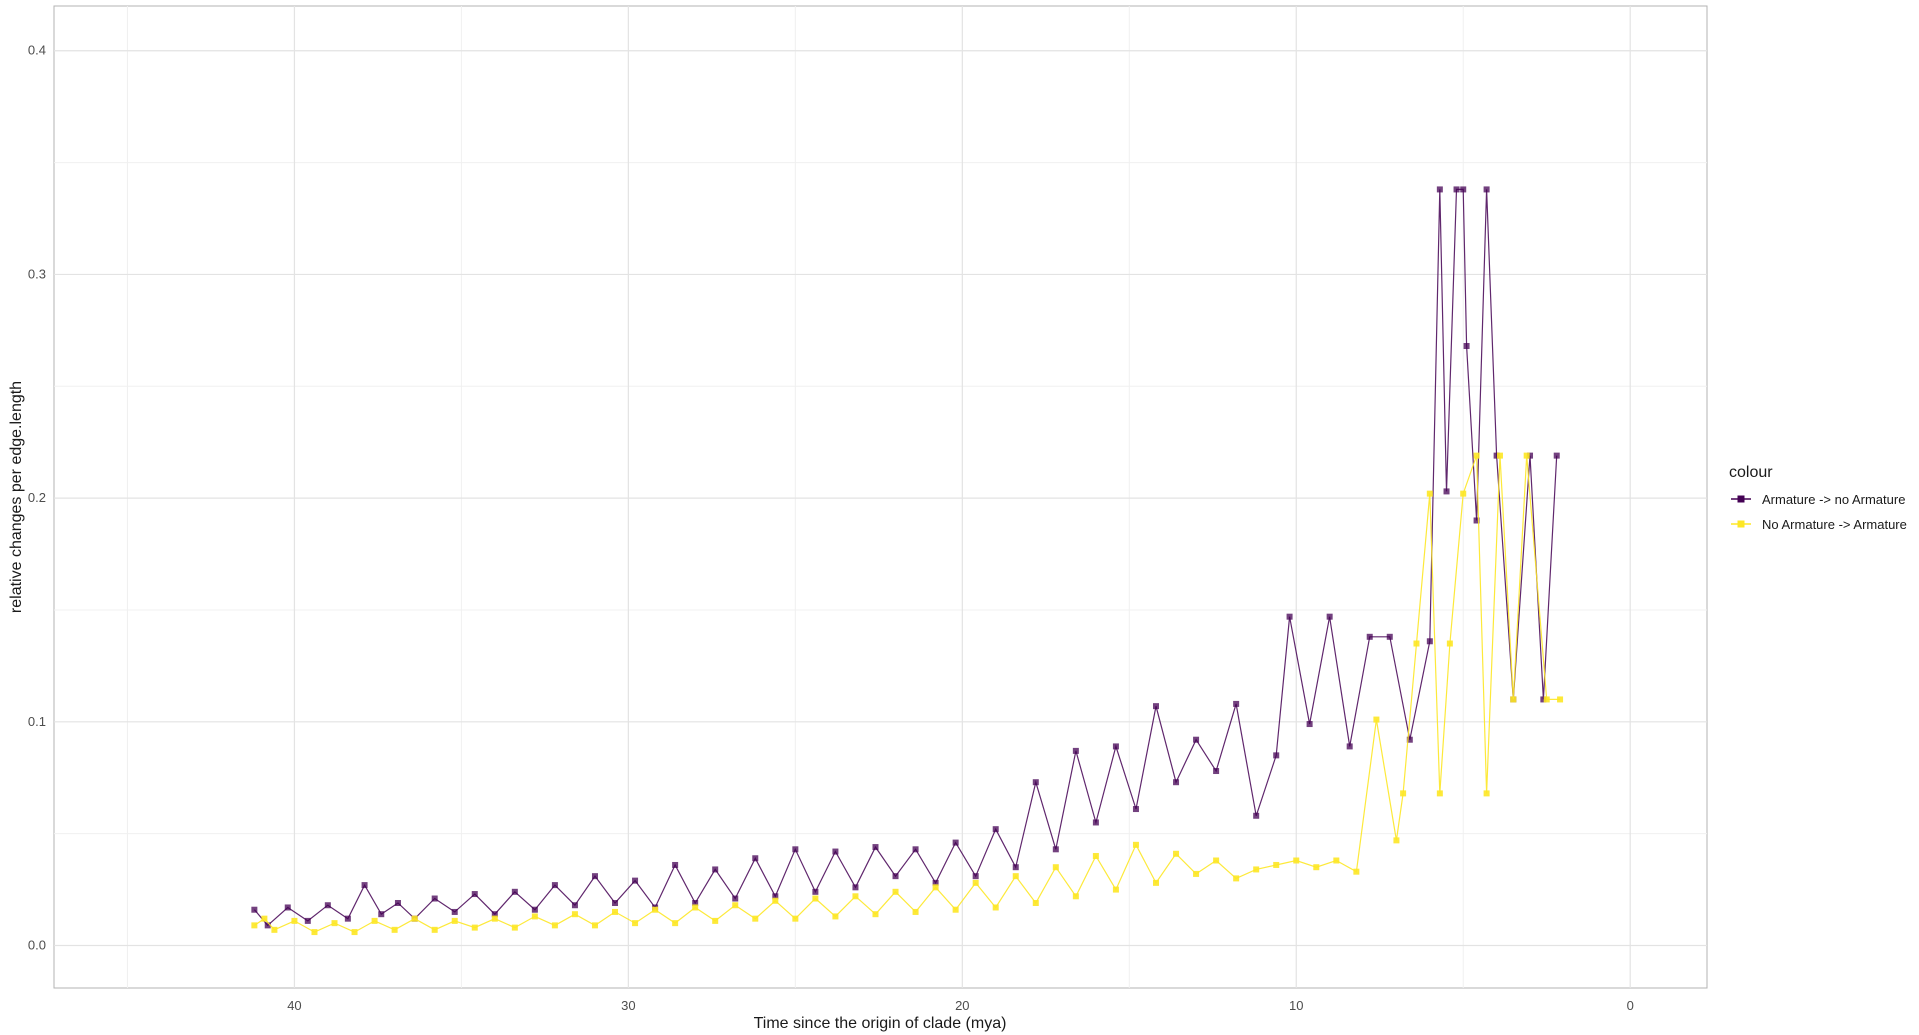  What do you see at coordinates (1751, 472) in the screenshot?
I see `legend-title: colour` at bounding box center [1751, 472].